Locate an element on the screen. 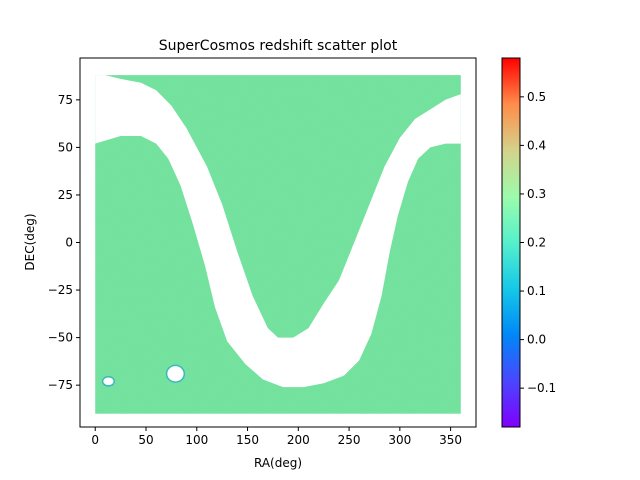 This screenshot has height=480, width=640. chart-title: SuperCosmos redshift scatter plot is located at coordinates (278, 46).